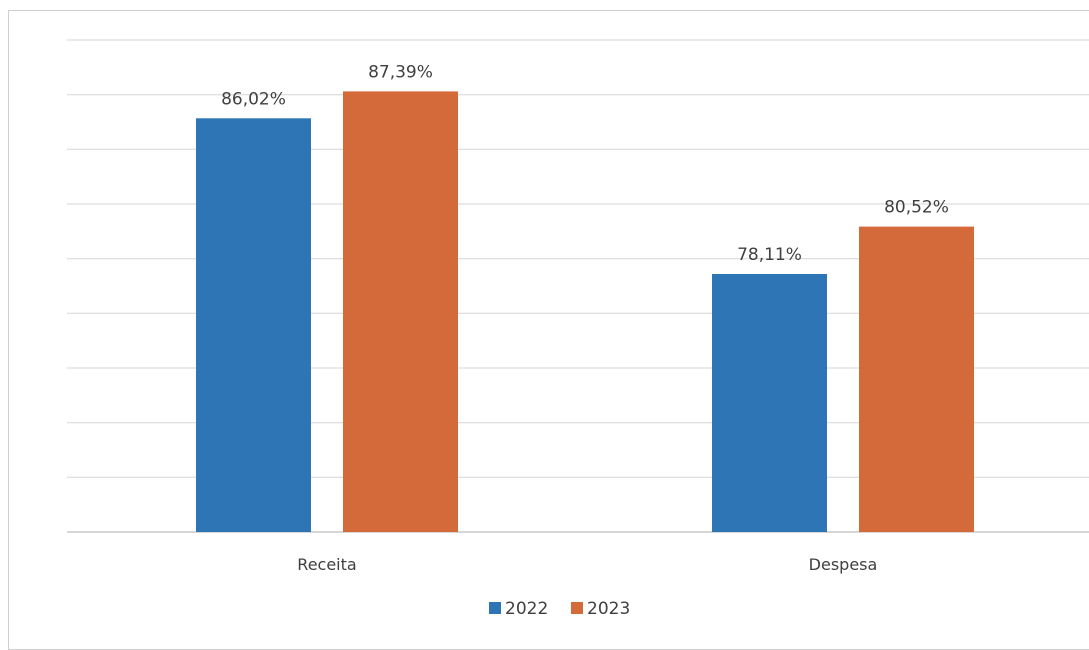 Image resolution: width=1089 pixels, height=650 pixels. What do you see at coordinates (916, 379) in the screenshot?
I see `bar-despesa-2023` at bounding box center [916, 379].